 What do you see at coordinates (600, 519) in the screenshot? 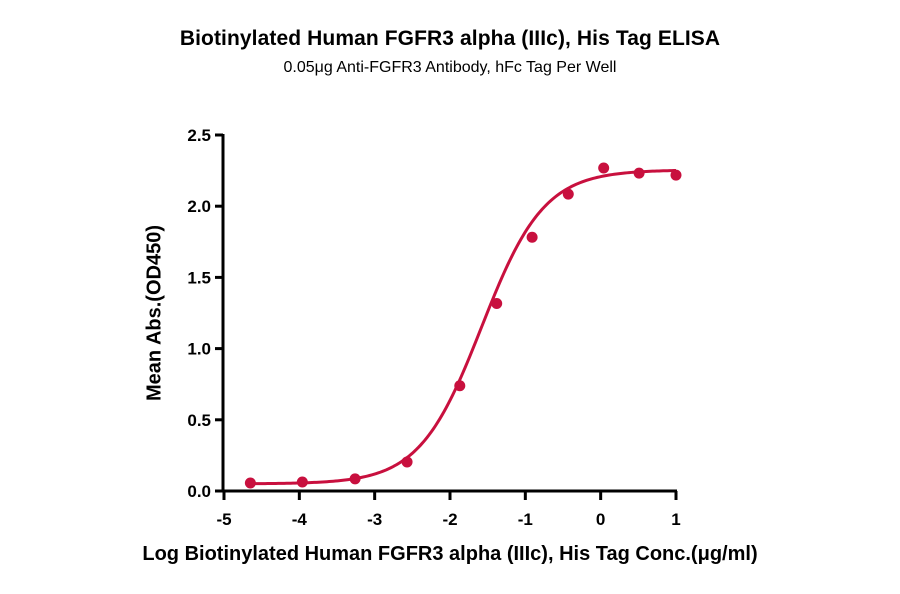
I see `x-tick-label: 0` at bounding box center [600, 519].